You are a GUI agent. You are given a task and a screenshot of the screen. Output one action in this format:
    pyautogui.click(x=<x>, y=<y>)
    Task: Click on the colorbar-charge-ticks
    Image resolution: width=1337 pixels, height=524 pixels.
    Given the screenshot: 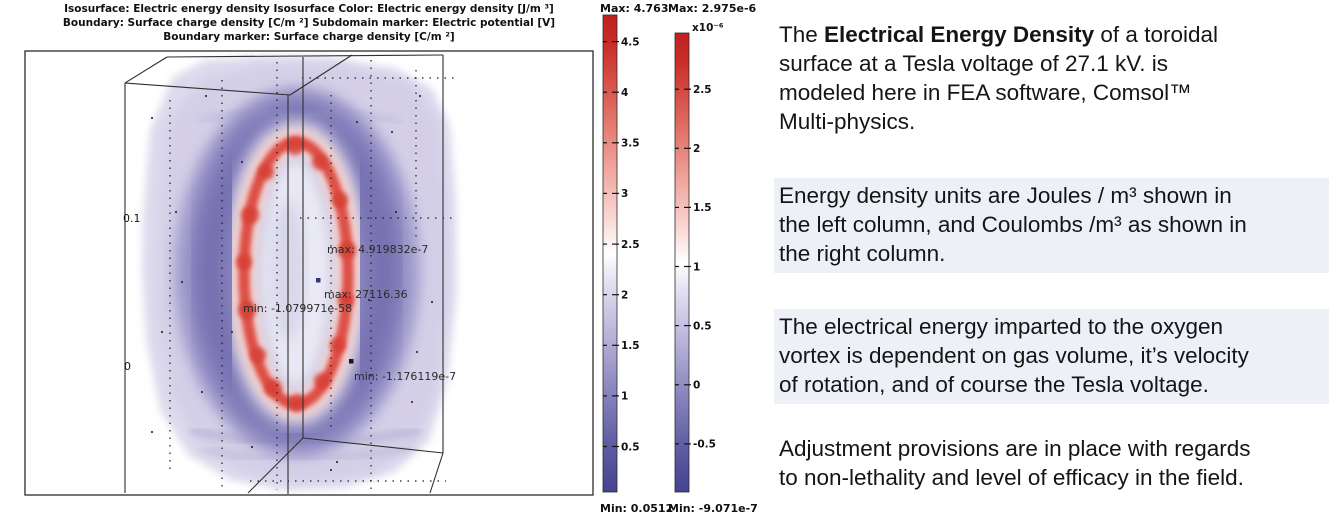 What is the action you would take?
    pyautogui.click(x=683, y=266)
    